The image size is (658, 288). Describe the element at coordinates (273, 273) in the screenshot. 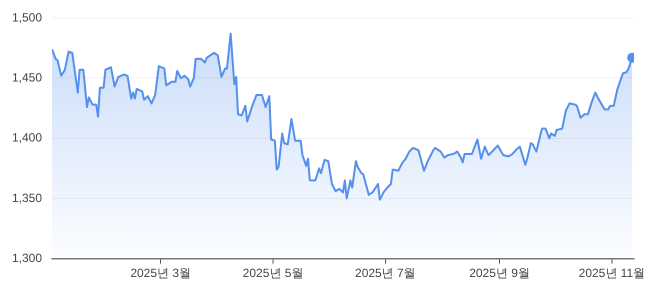

I see `x-tick-label: 2025년 5월` at that location.